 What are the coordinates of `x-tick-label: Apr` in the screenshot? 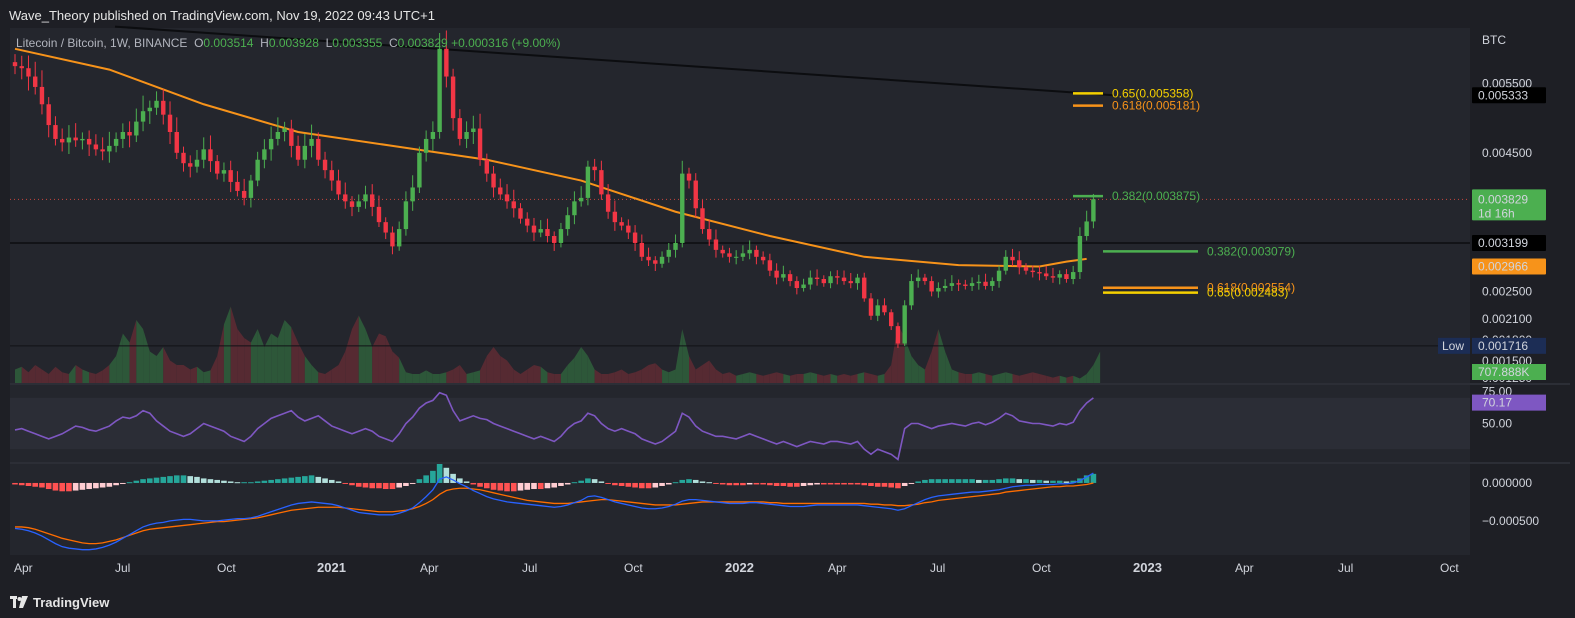 It's located at (429, 568).